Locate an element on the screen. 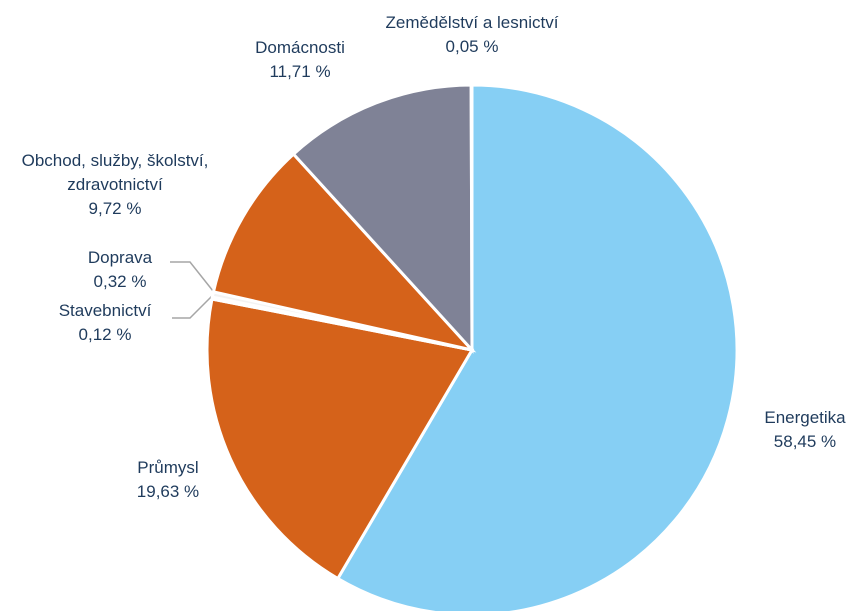 The height and width of the screenshot is (611, 859). slice-value: 11,71 % is located at coordinates (300, 71).